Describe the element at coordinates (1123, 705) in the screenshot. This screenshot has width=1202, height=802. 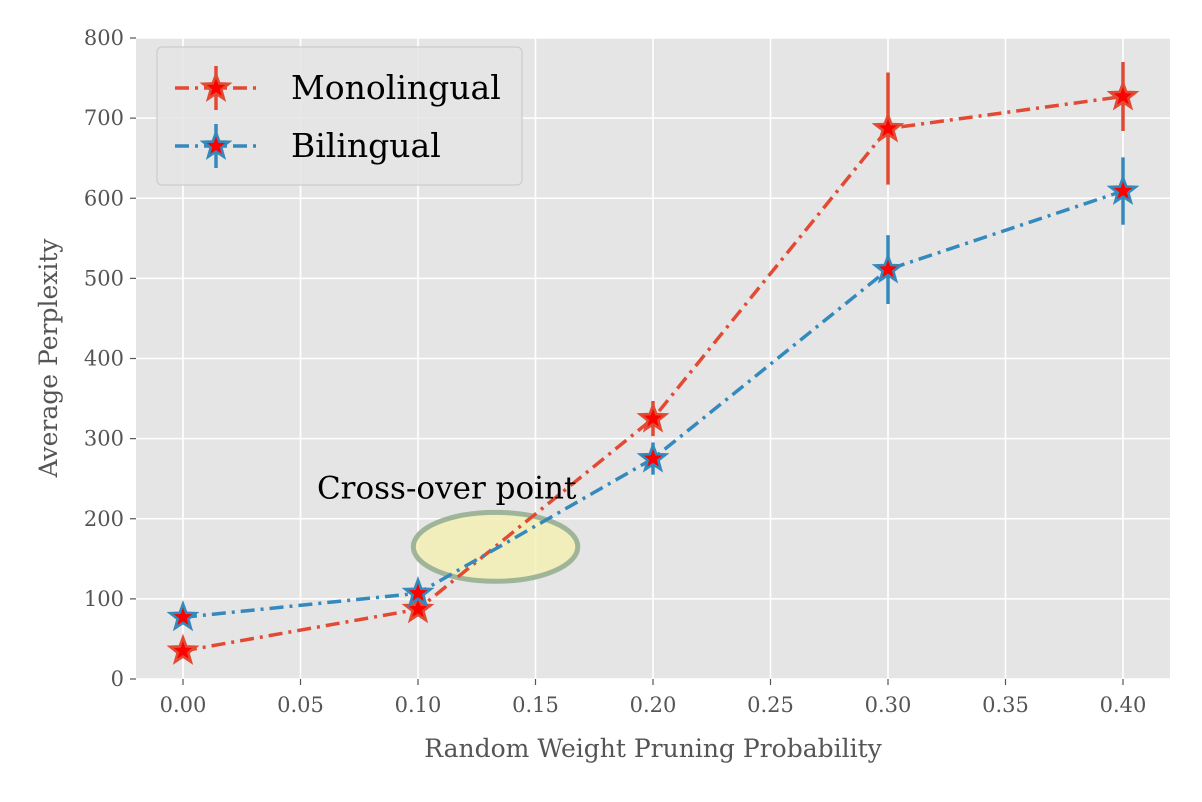
I see `x-tick-label: 0.40` at that location.